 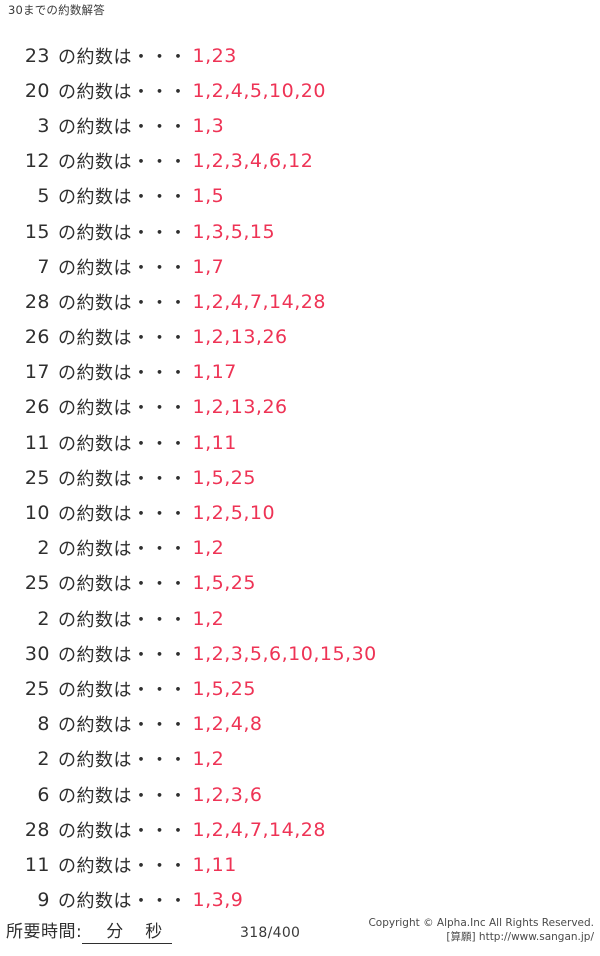 What do you see at coordinates (259, 90) in the screenshot?
I see `problem-answer: 1,2,4,5,10,20` at bounding box center [259, 90].